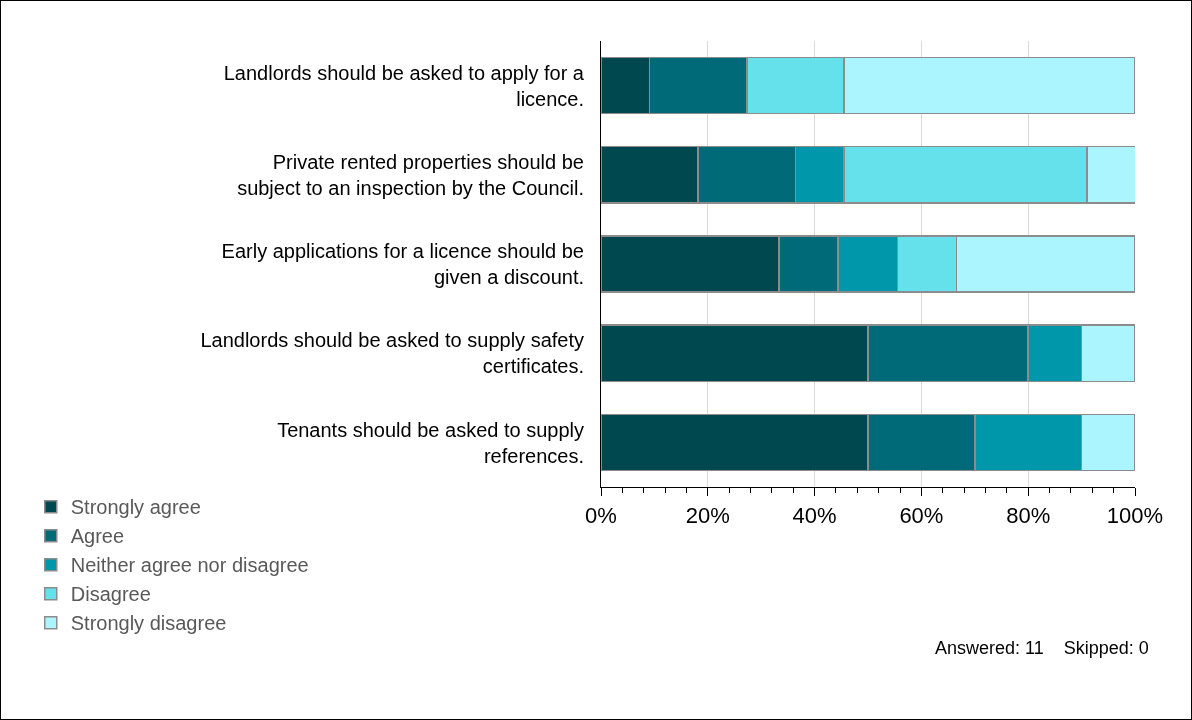 Image resolution: width=1192 pixels, height=720 pixels. Describe the element at coordinates (430, 442) in the screenshot. I see `y-tick-label: Tenants should be asked to supply references.` at that location.